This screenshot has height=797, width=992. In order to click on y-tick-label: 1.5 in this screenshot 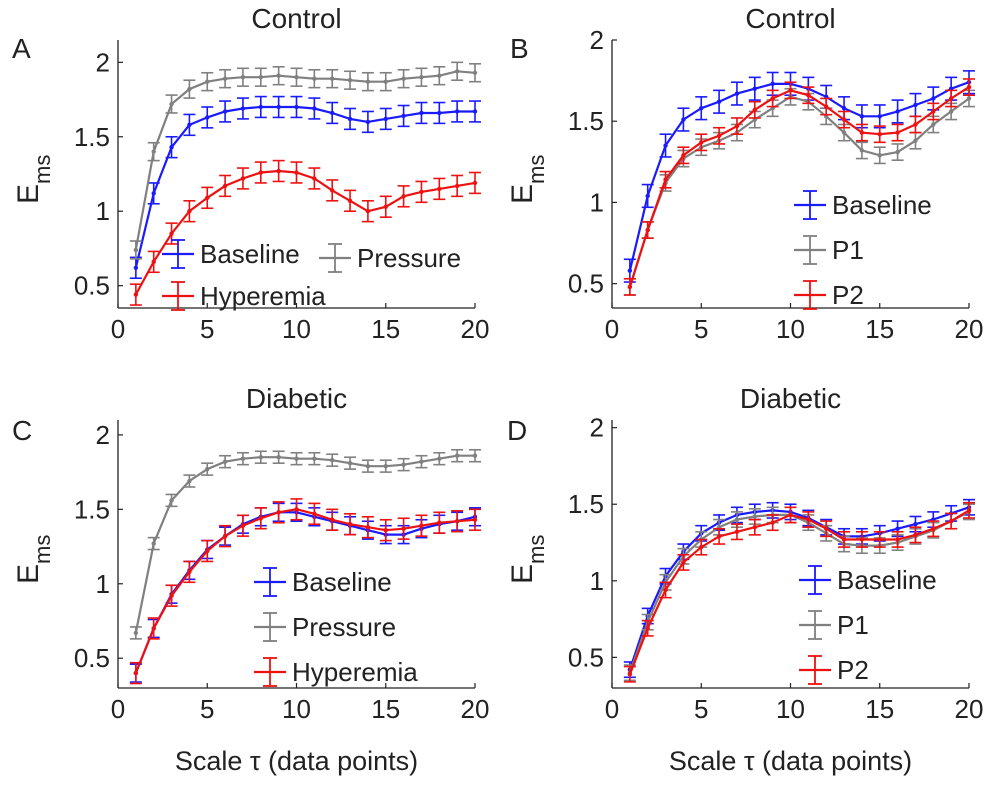, I will do `click(92, 137)`.